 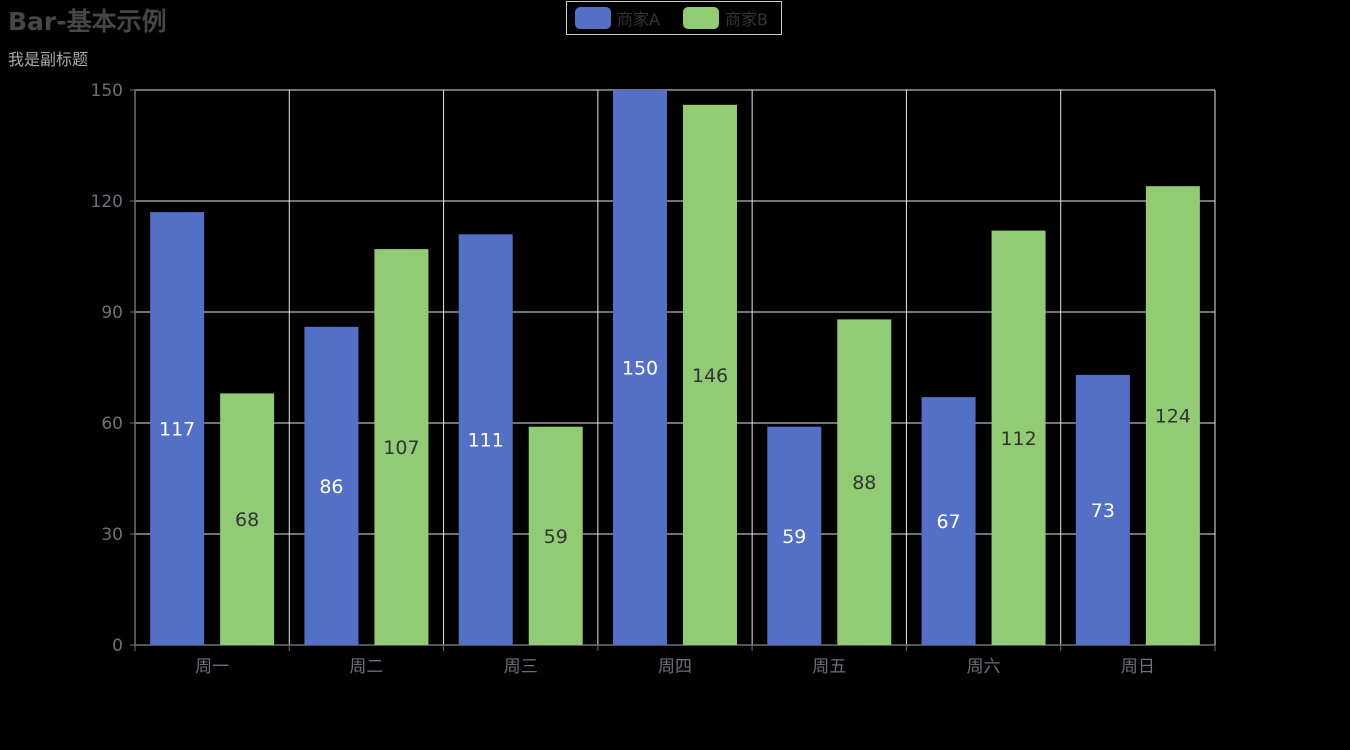 I want to click on x-tick-label: 周三, so click(x=521, y=667).